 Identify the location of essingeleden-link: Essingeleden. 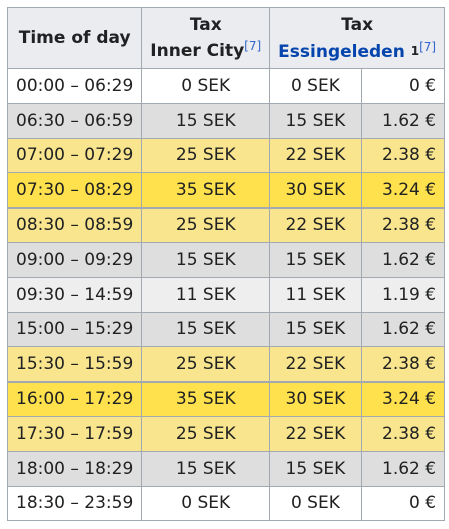
(341, 51).